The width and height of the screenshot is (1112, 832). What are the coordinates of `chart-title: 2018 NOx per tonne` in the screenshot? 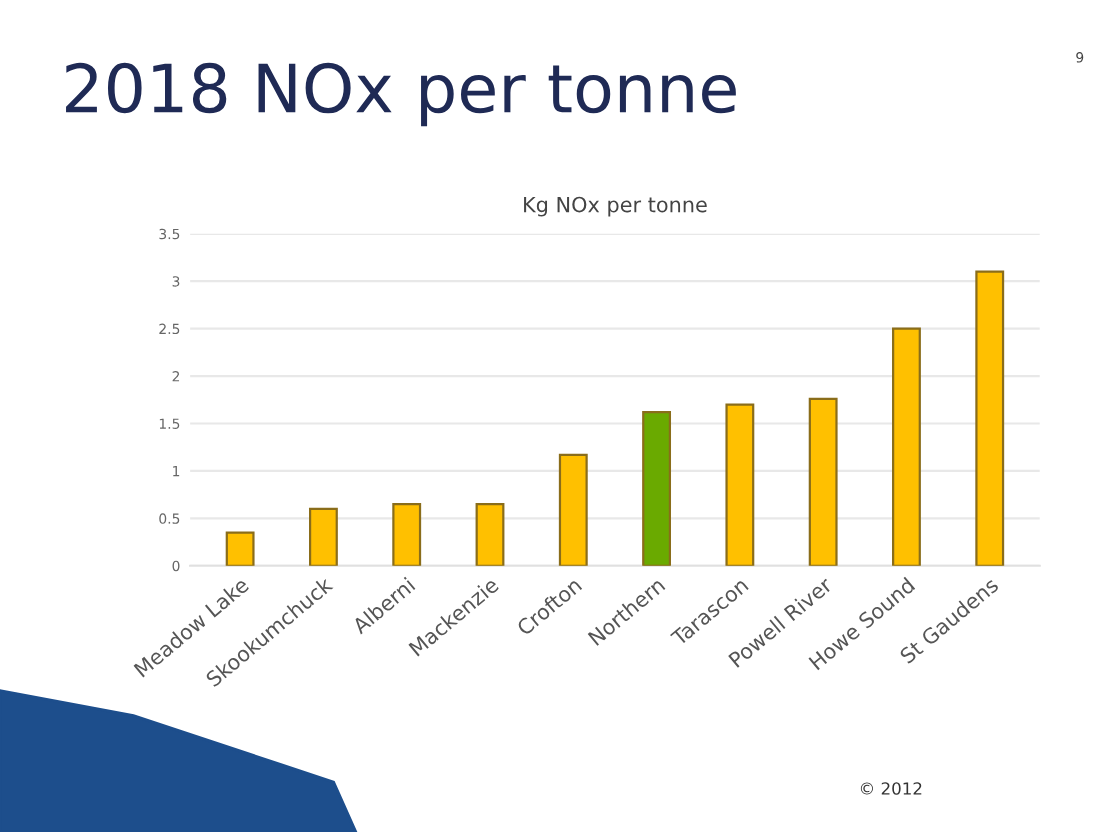 It's located at (401, 94).